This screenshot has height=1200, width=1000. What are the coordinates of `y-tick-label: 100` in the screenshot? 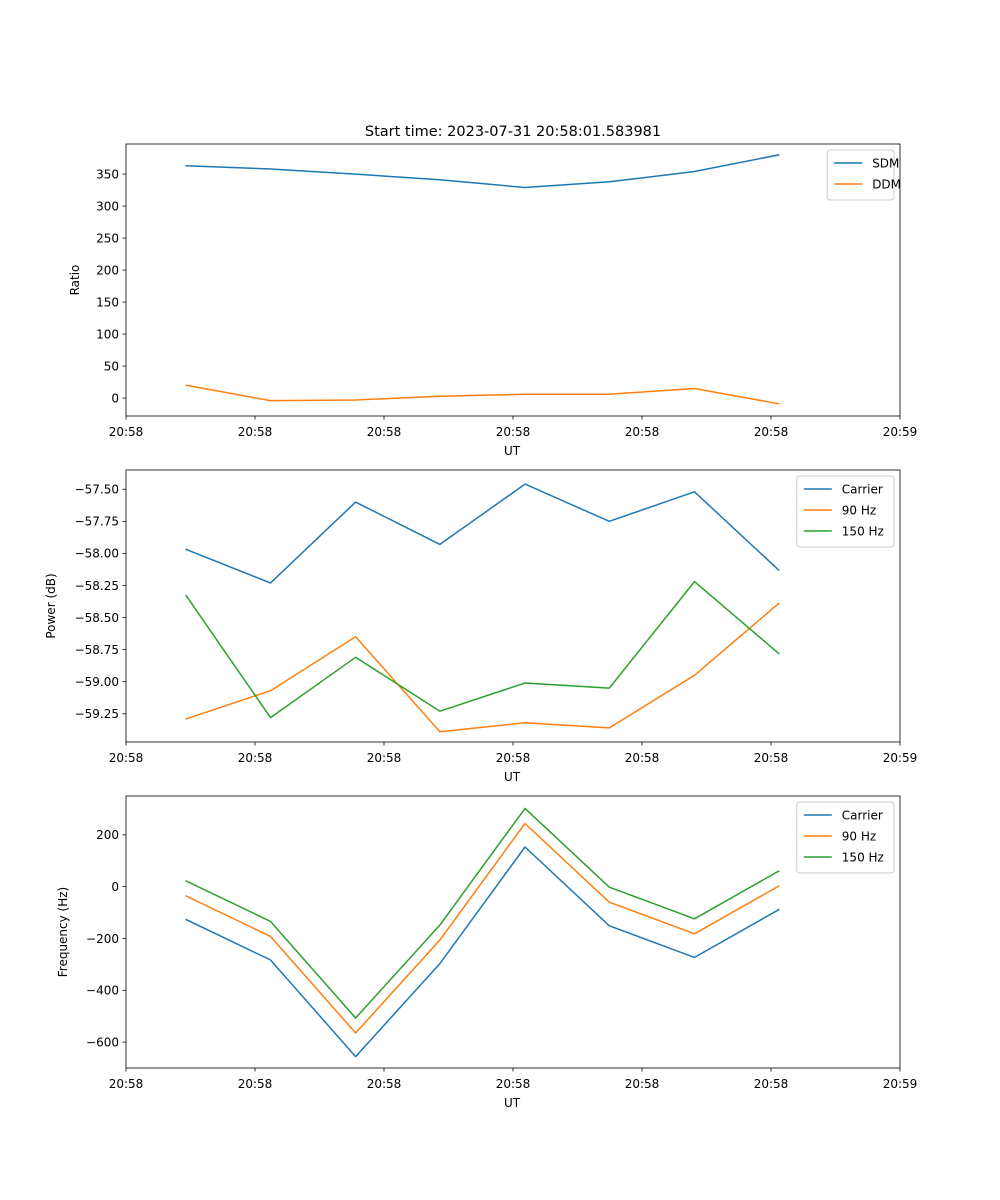 It's located at (107, 334).